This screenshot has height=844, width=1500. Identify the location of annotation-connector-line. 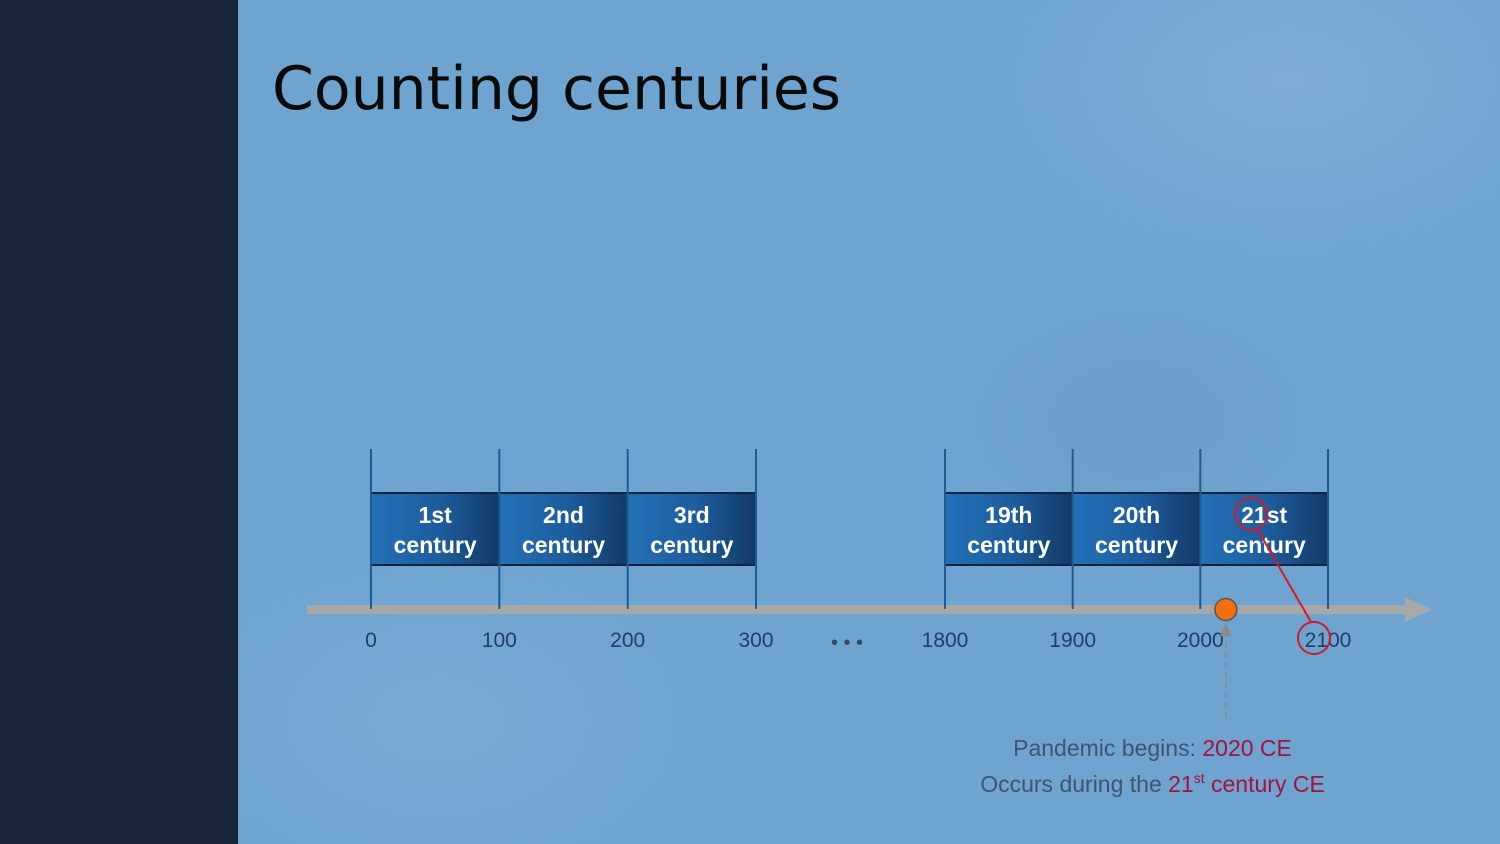
(1284, 575).